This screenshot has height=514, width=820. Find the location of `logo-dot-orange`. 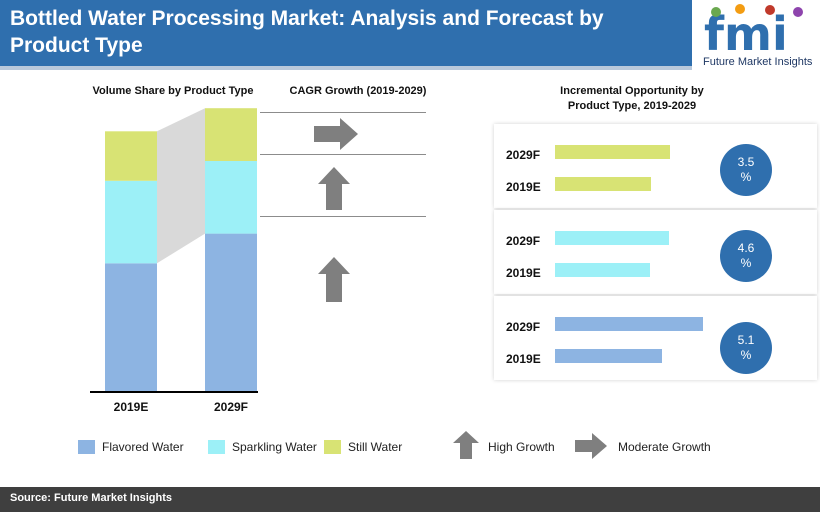

logo-dot-orange is located at coordinates (740, 9).